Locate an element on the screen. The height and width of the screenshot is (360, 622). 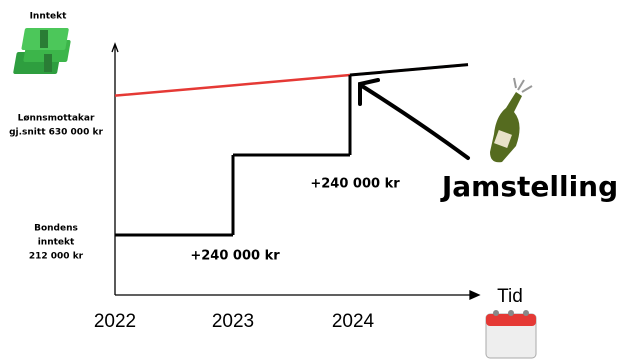
series-label: 212 000 kr is located at coordinates (56, 257).